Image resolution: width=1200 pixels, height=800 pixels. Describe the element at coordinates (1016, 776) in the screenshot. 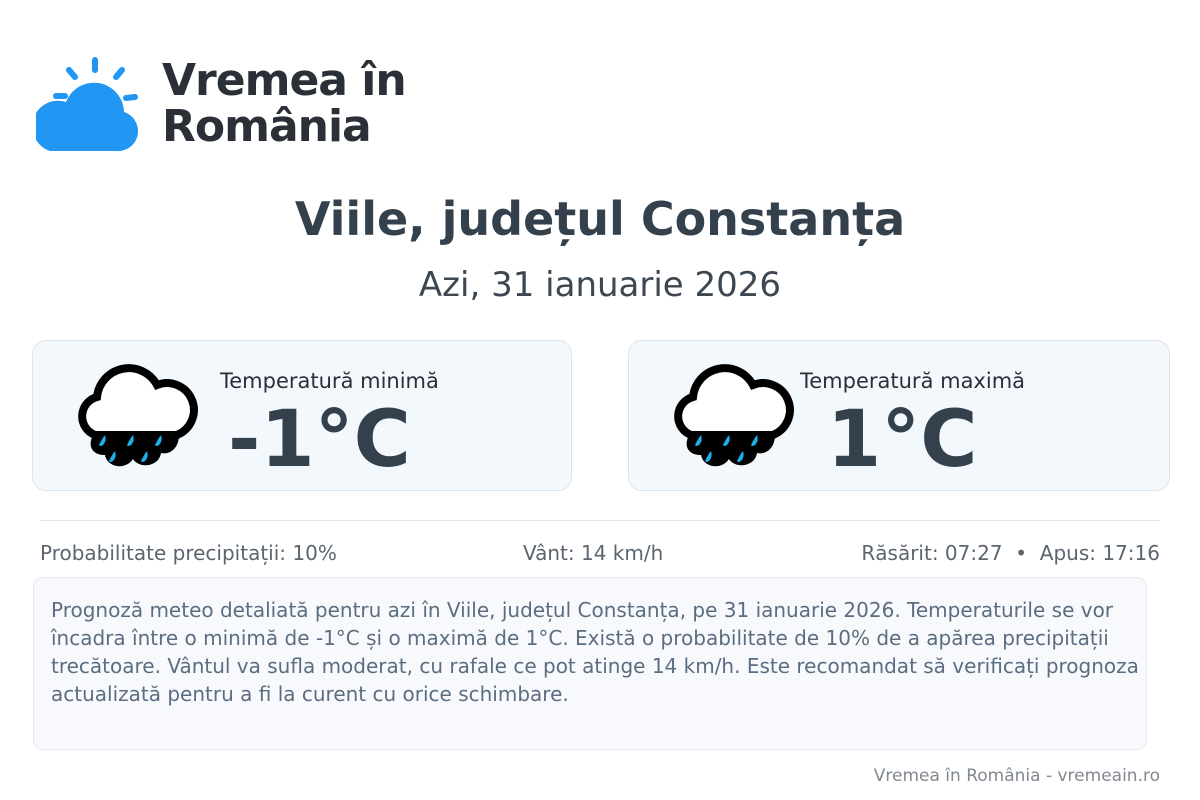

I see `footer: Vremea în România - vremeain.ro` at that location.